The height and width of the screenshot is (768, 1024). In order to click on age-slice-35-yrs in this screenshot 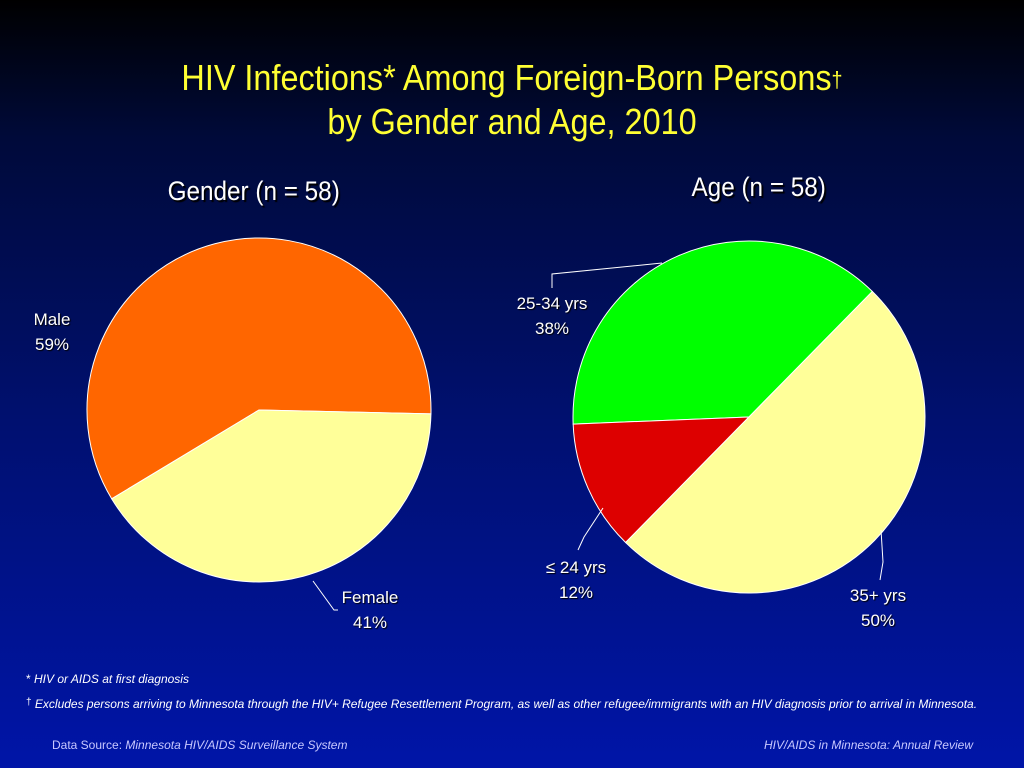, I will do `click(775, 442)`.